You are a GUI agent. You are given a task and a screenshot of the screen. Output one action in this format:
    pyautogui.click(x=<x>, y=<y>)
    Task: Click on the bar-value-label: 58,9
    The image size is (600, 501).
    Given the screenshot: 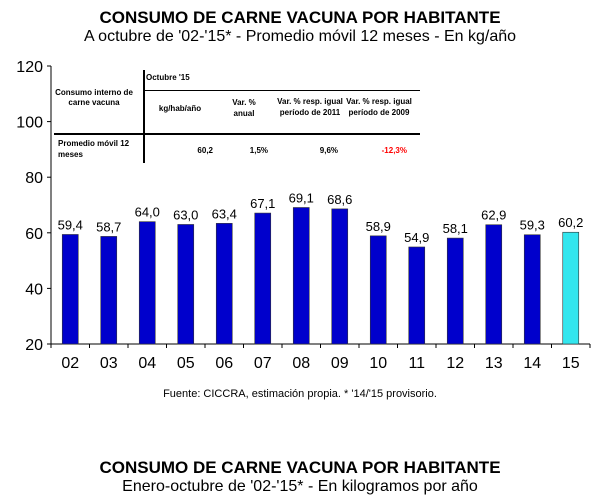 What is the action you would take?
    pyautogui.click(x=378, y=226)
    